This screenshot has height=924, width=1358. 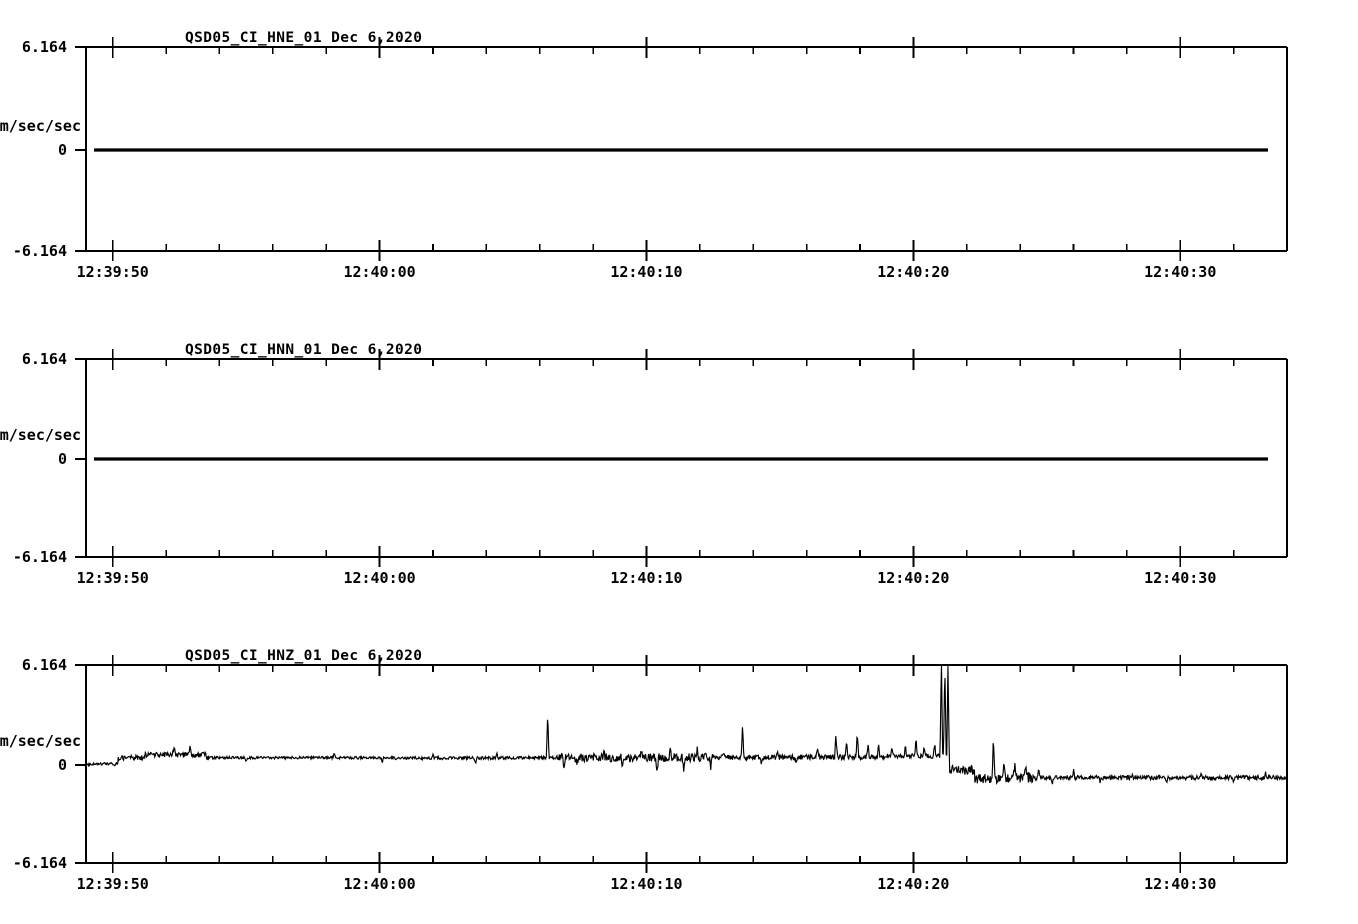 What do you see at coordinates (303, 38) in the screenshot?
I see `panel-title: QSD05_CI_HNE_01 Dec 6,2020` at bounding box center [303, 38].